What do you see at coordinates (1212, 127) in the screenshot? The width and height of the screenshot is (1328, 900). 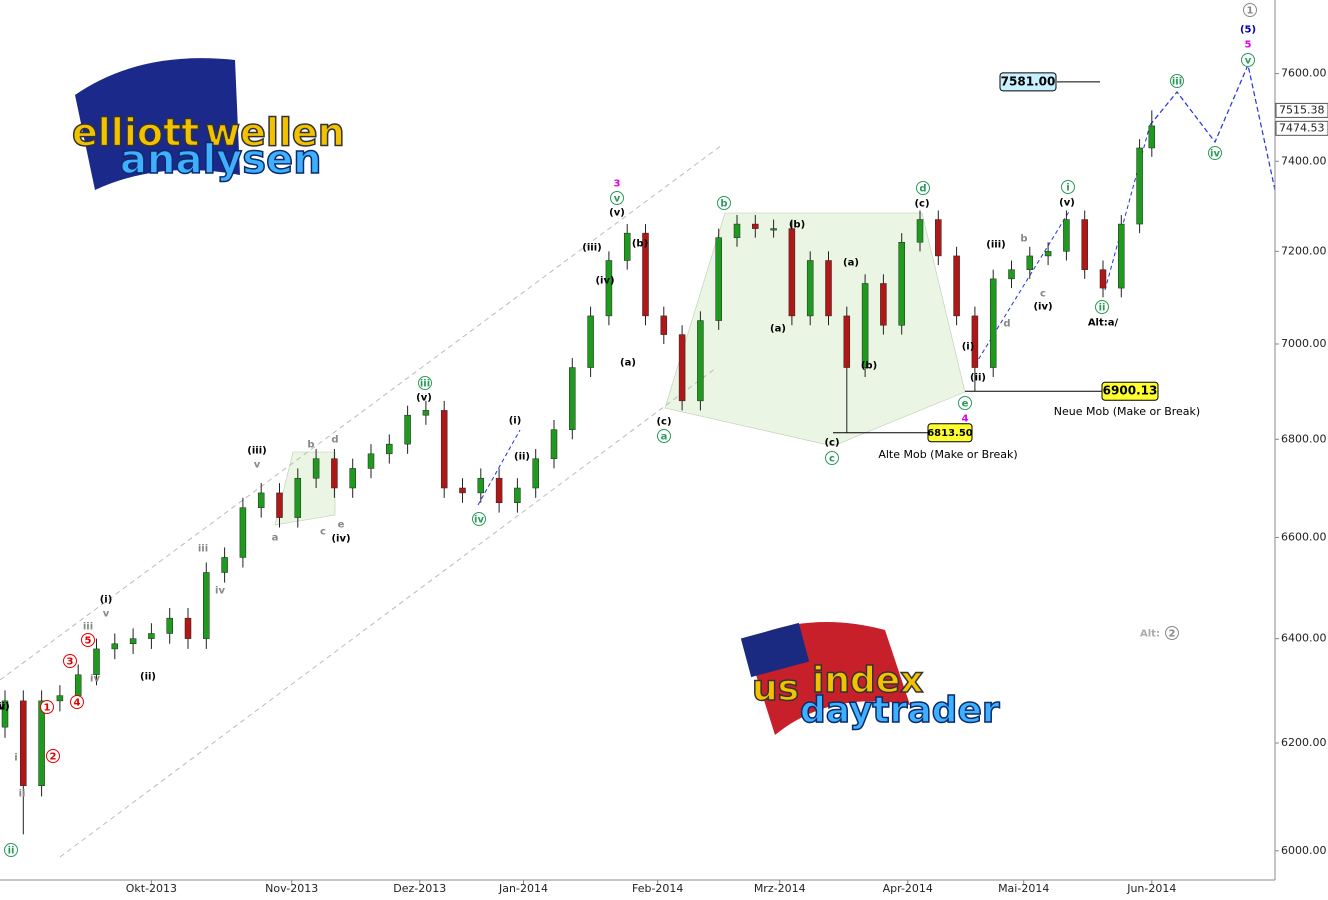 I see `projection-line` at bounding box center [1212, 127].